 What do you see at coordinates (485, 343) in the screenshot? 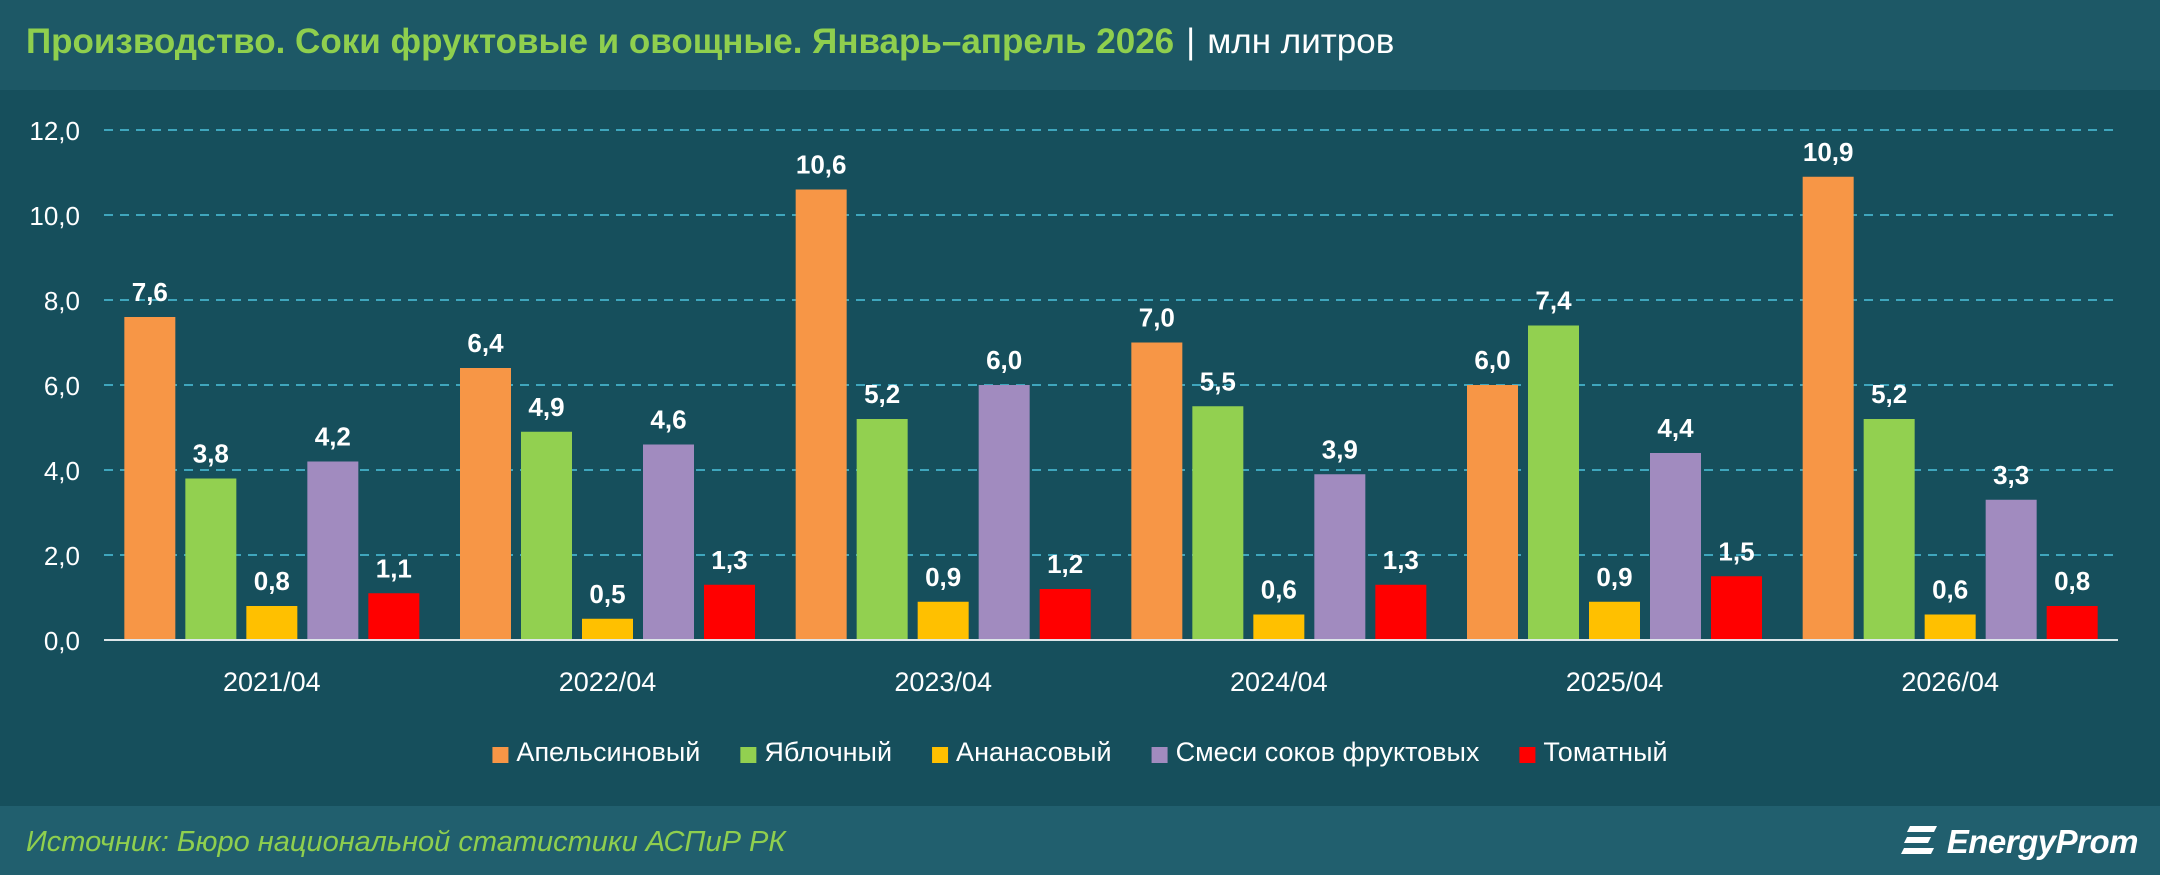
I see `data-label: 6,4` at bounding box center [485, 343].